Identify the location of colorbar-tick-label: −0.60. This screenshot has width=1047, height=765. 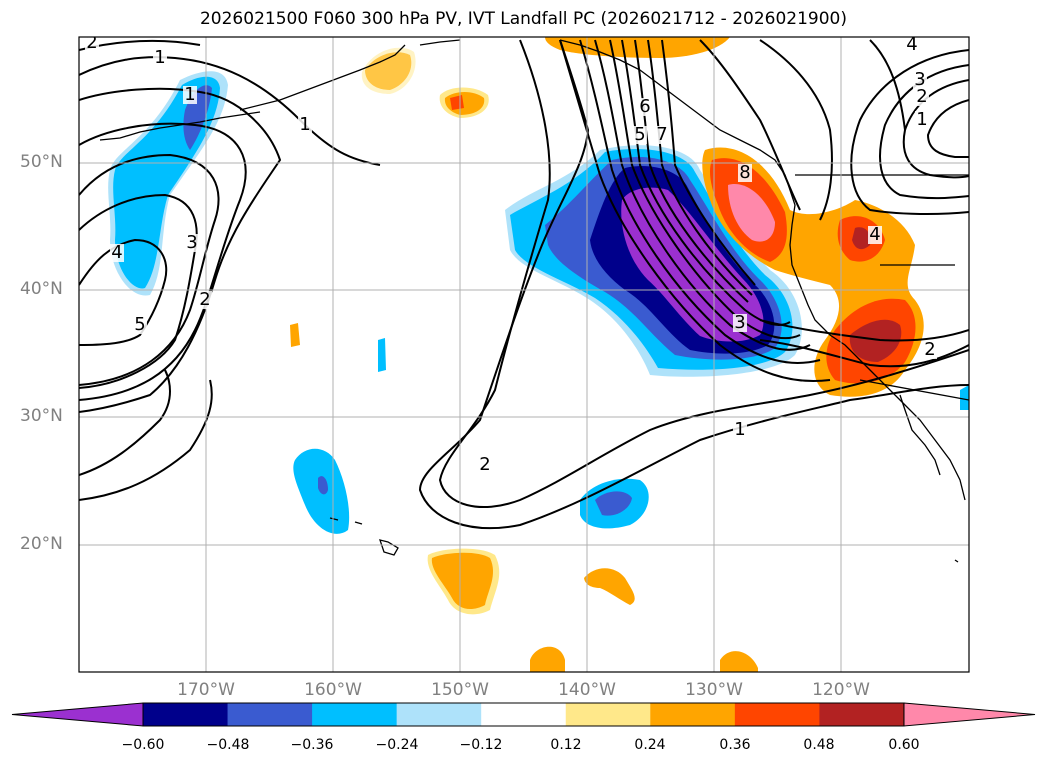
(143, 745).